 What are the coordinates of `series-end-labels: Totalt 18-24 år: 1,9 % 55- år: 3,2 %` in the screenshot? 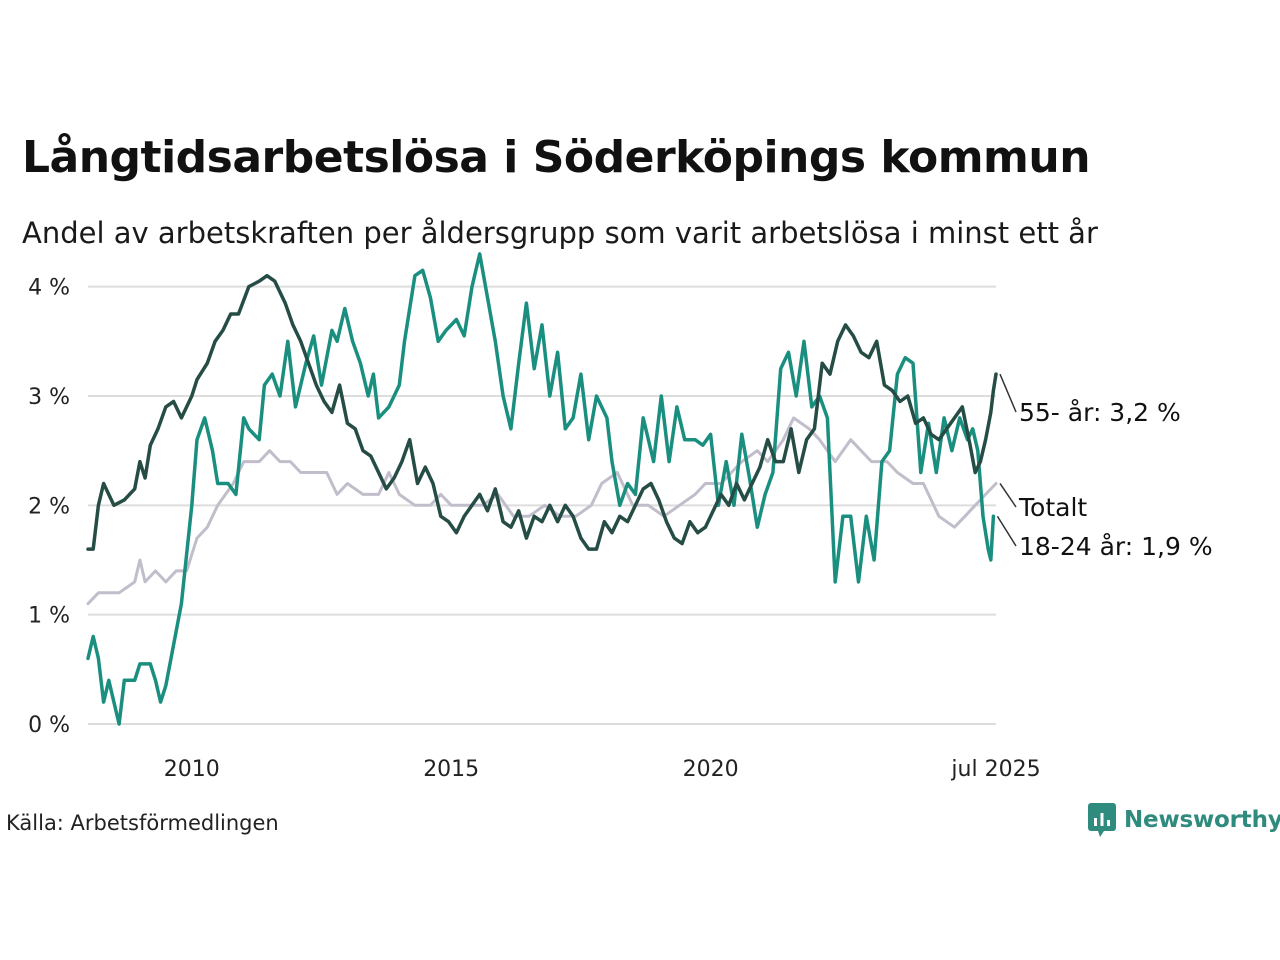 It's located at (1104, 467).